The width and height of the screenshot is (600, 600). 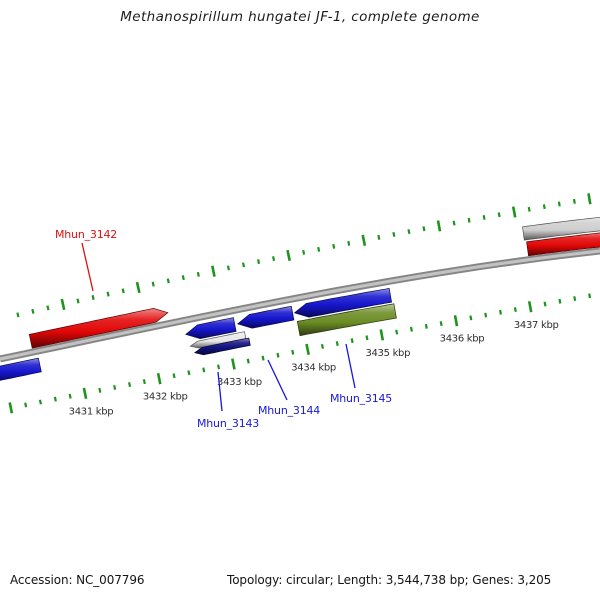 I want to click on ruler-label: 3435 kbp, so click(x=387, y=353).